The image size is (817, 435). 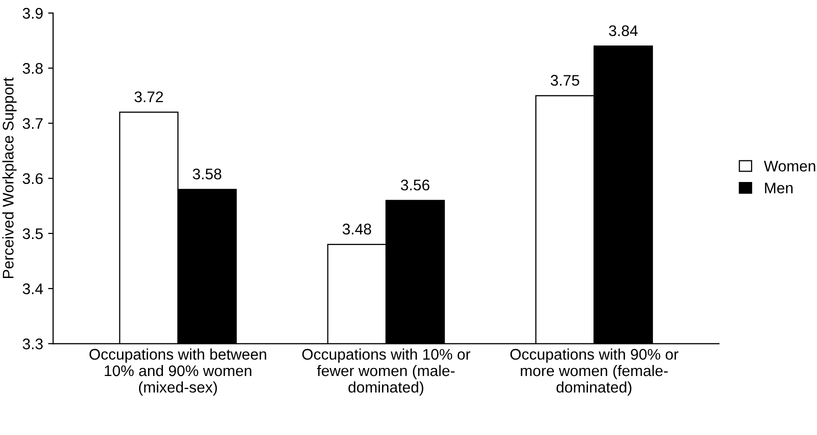 What do you see at coordinates (415, 185) in the screenshot?
I see `data-label: 3.56` at bounding box center [415, 185].